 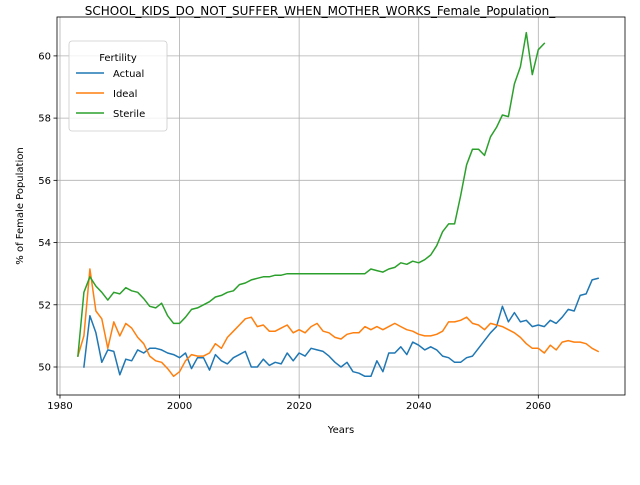 I want to click on y-tick-label: 58, so click(x=44, y=119).